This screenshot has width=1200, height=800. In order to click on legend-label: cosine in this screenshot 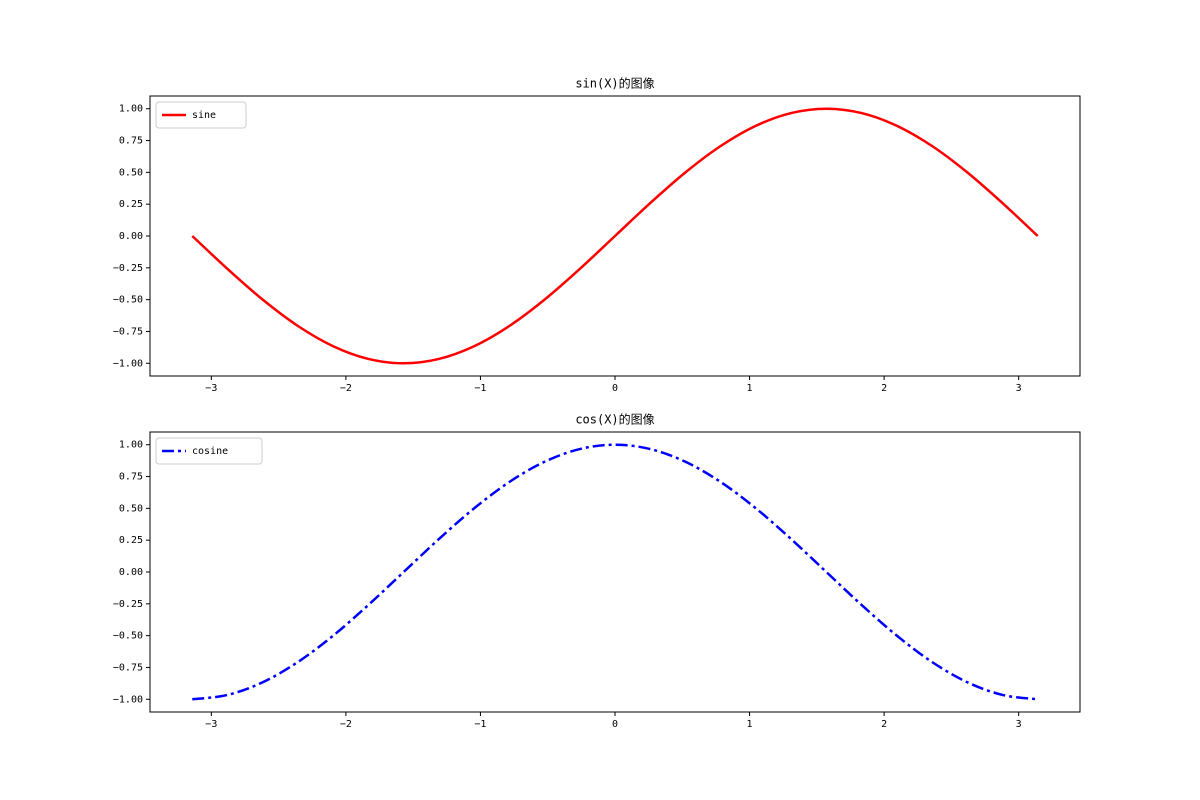, I will do `click(210, 451)`.